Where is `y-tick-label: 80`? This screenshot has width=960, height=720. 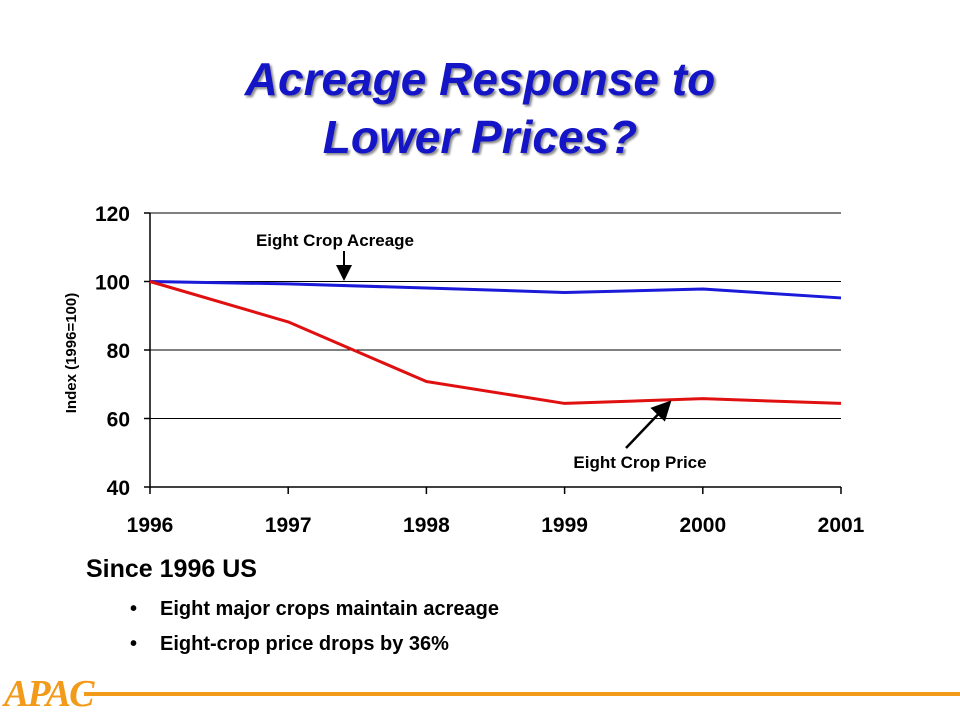
y-tick-label: 80 is located at coordinates (118, 351).